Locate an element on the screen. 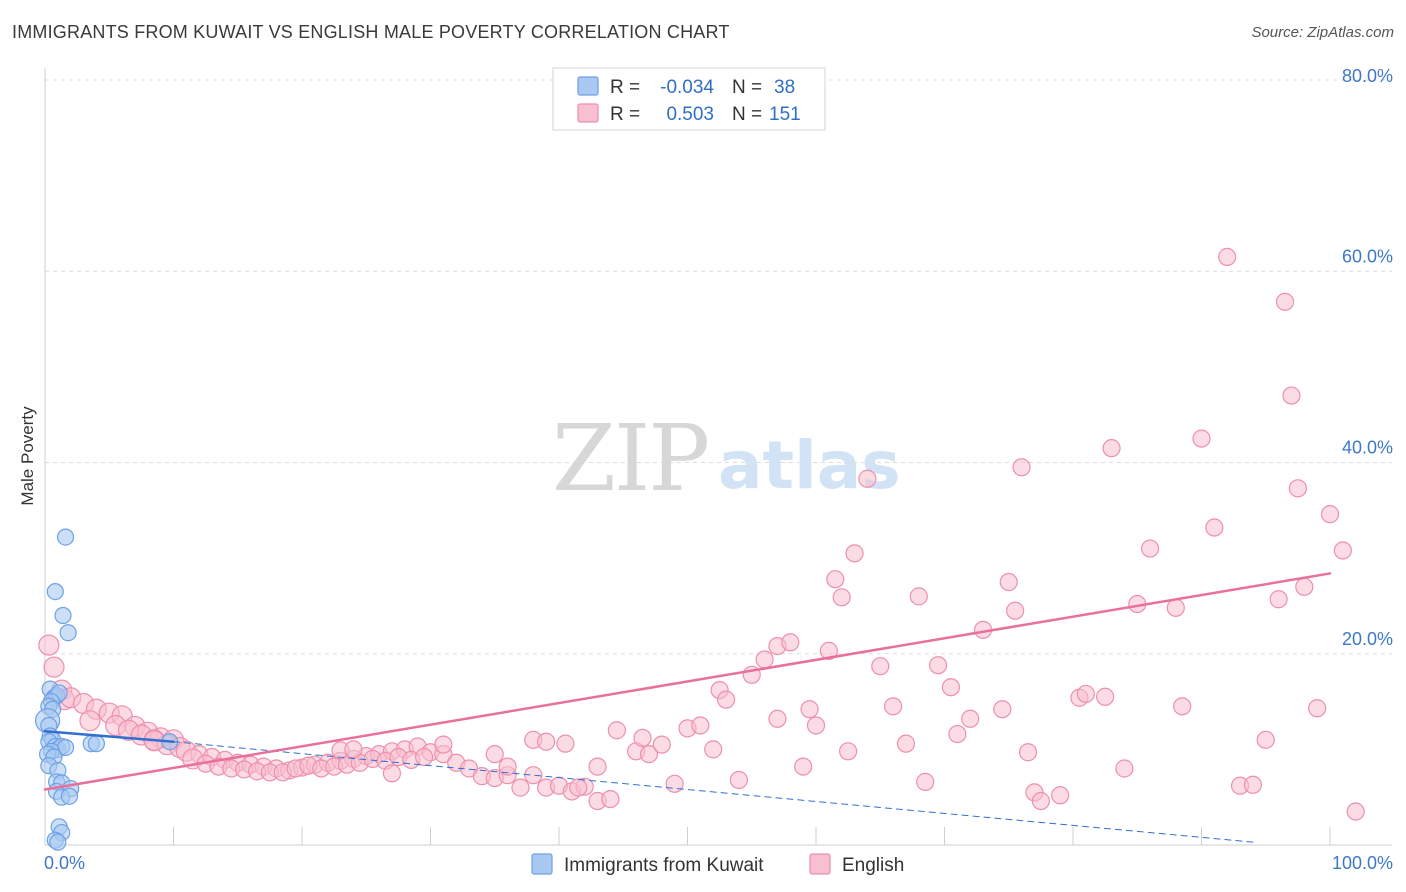 This screenshot has width=1406, height=892. watermark-atlas: atlas is located at coordinates (809, 465).